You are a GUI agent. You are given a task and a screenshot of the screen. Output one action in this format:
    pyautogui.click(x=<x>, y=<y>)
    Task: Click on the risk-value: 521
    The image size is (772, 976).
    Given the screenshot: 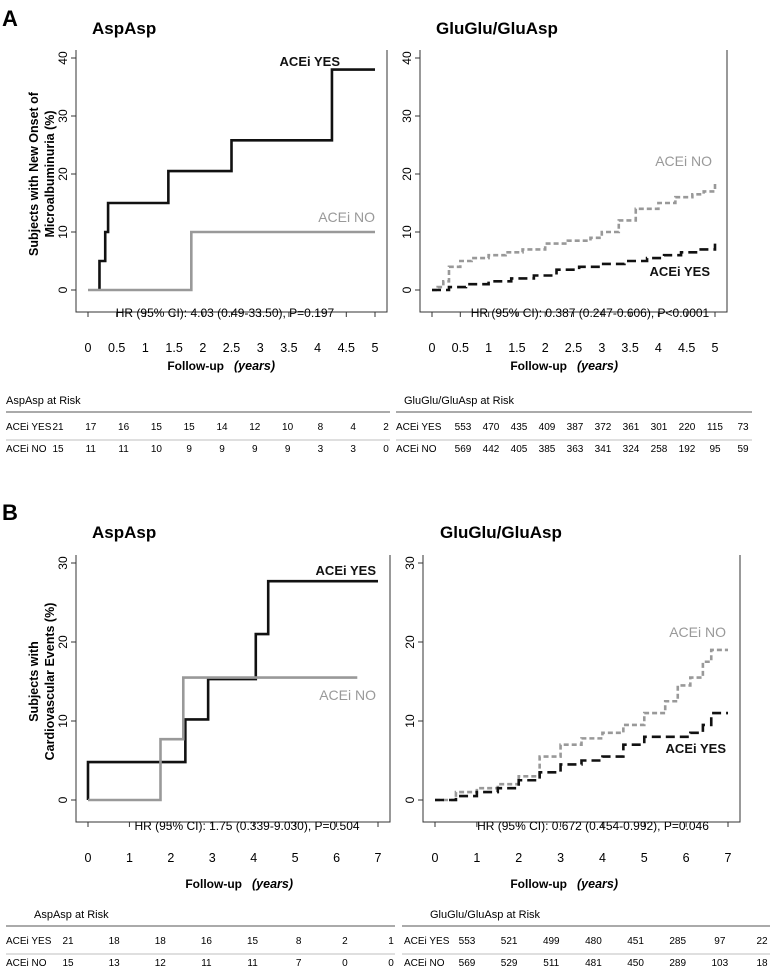 What is the action you would take?
    pyautogui.click(x=509, y=941)
    